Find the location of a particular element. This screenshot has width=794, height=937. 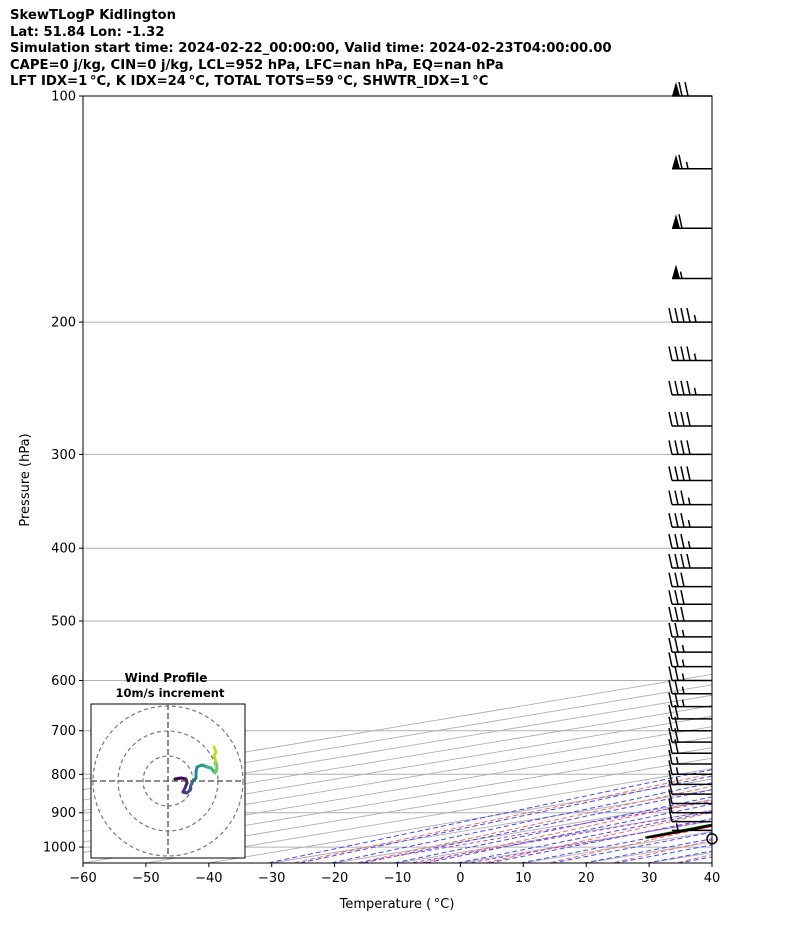

x-tick-label: 30 is located at coordinates (649, 878).